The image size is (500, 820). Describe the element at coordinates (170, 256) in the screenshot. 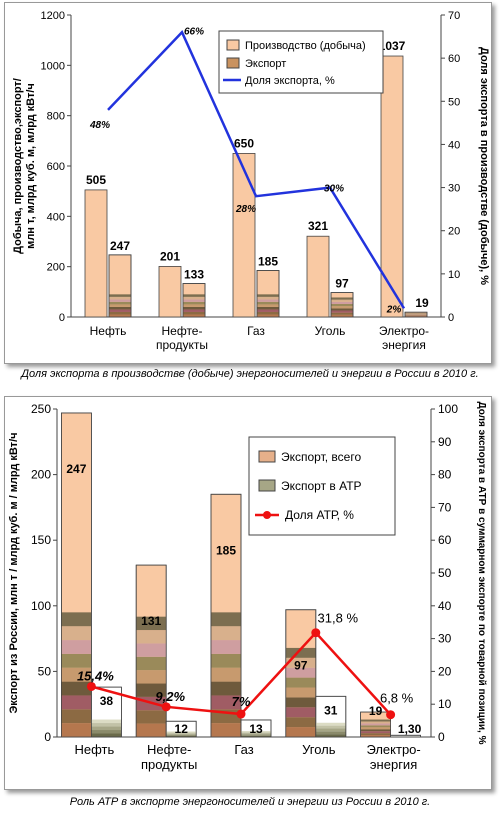

I see `bar-label-production: 201` at that location.